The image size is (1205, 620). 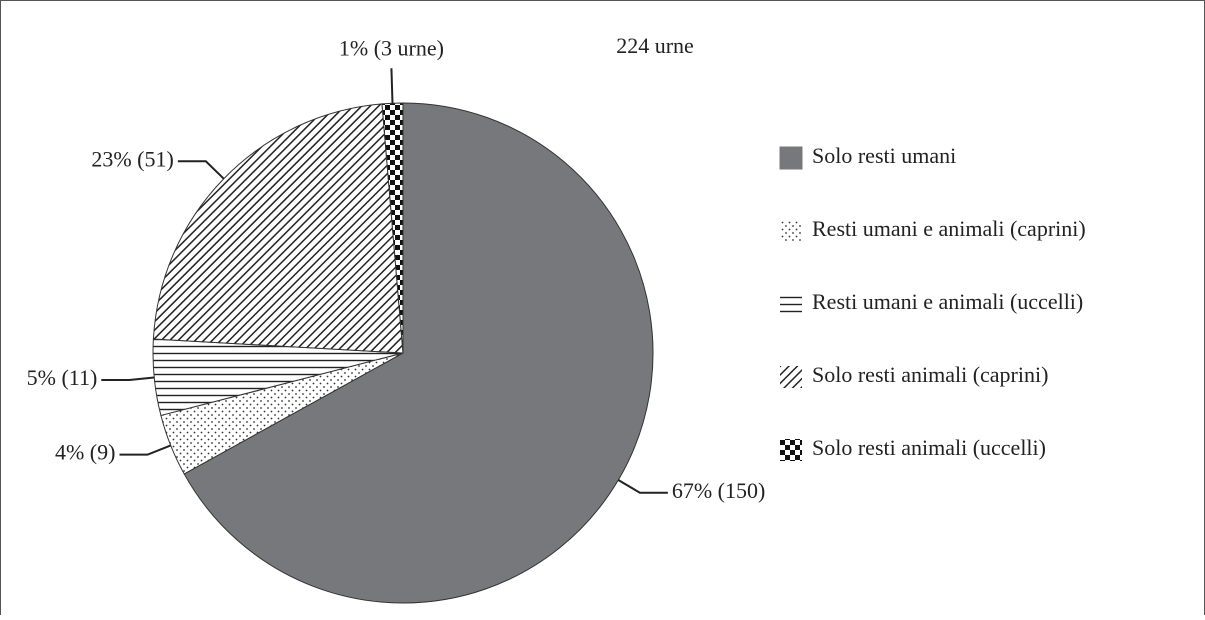 What do you see at coordinates (949, 228) in the screenshot?
I see `legend-label: Resti umani e animali (caprini)` at bounding box center [949, 228].